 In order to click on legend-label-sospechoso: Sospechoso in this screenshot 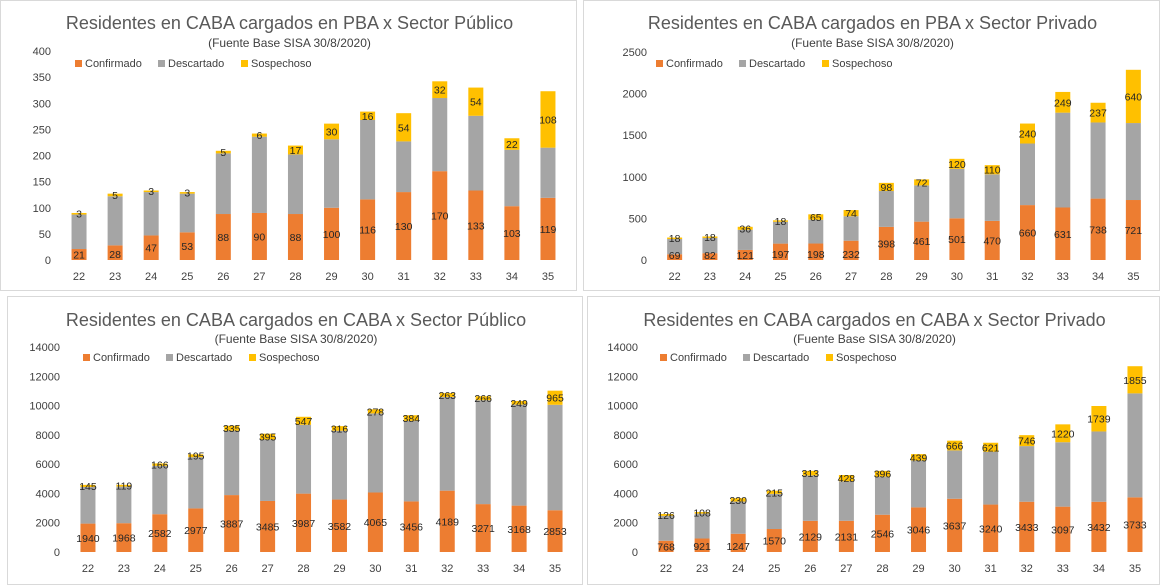, I will do `click(281, 64)`.